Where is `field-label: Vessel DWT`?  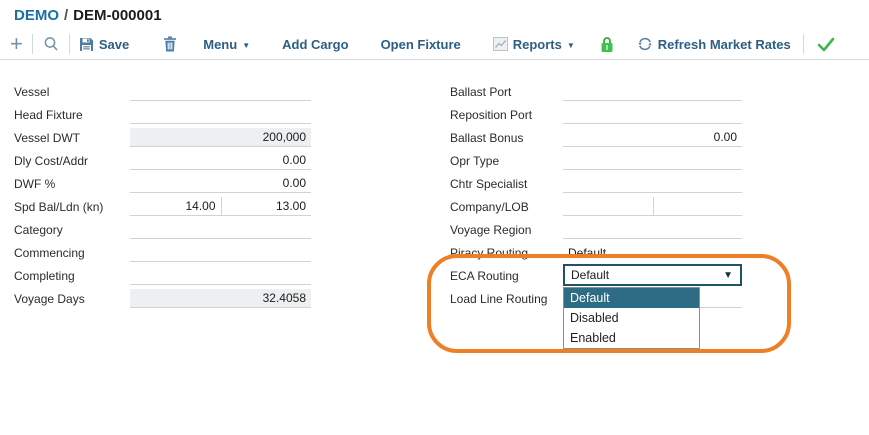 field-label: Vessel DWT is located at coordinates (47, 137).